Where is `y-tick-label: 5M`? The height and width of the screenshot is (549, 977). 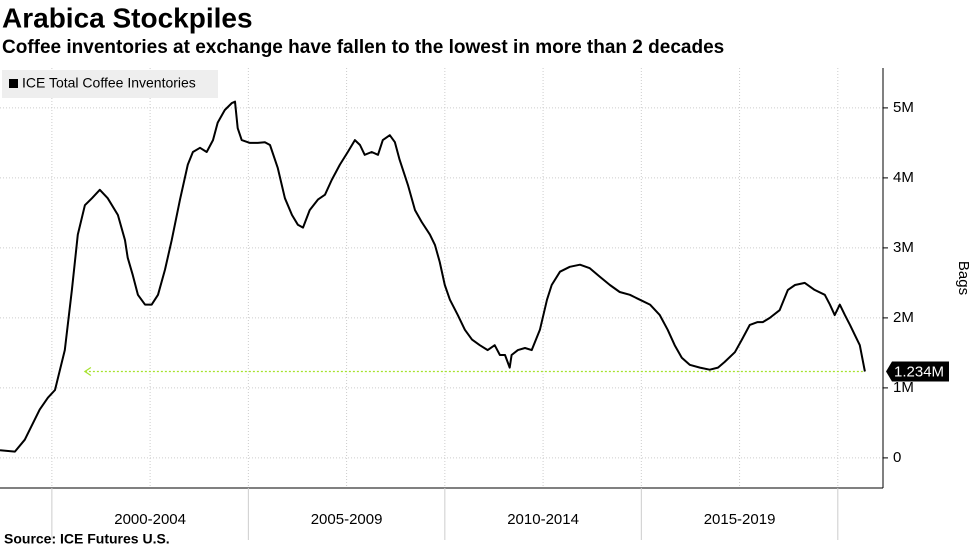 y-tick-label: 5M is located at coordinates (903, 107).